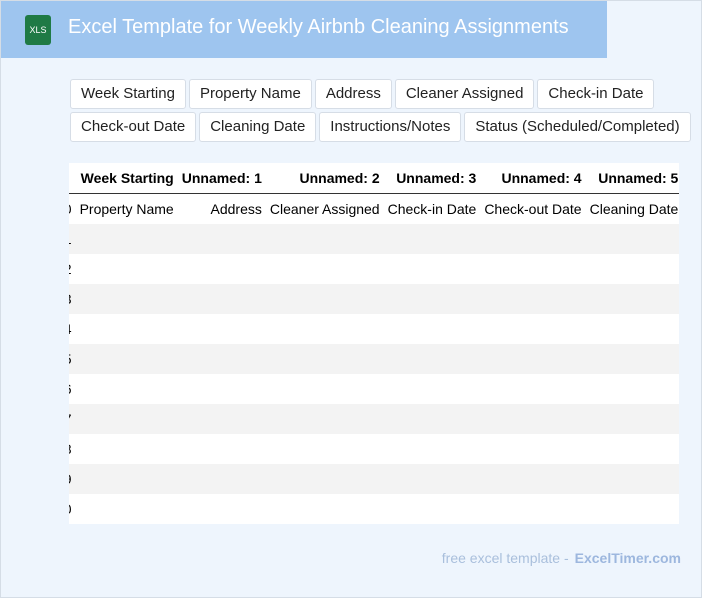 This screenshot has width=702, height=598. What do you see at coordinates (505, 558) in the screenshot?
I see `footer-text: free excel template -` at bounding box center [505, 558].